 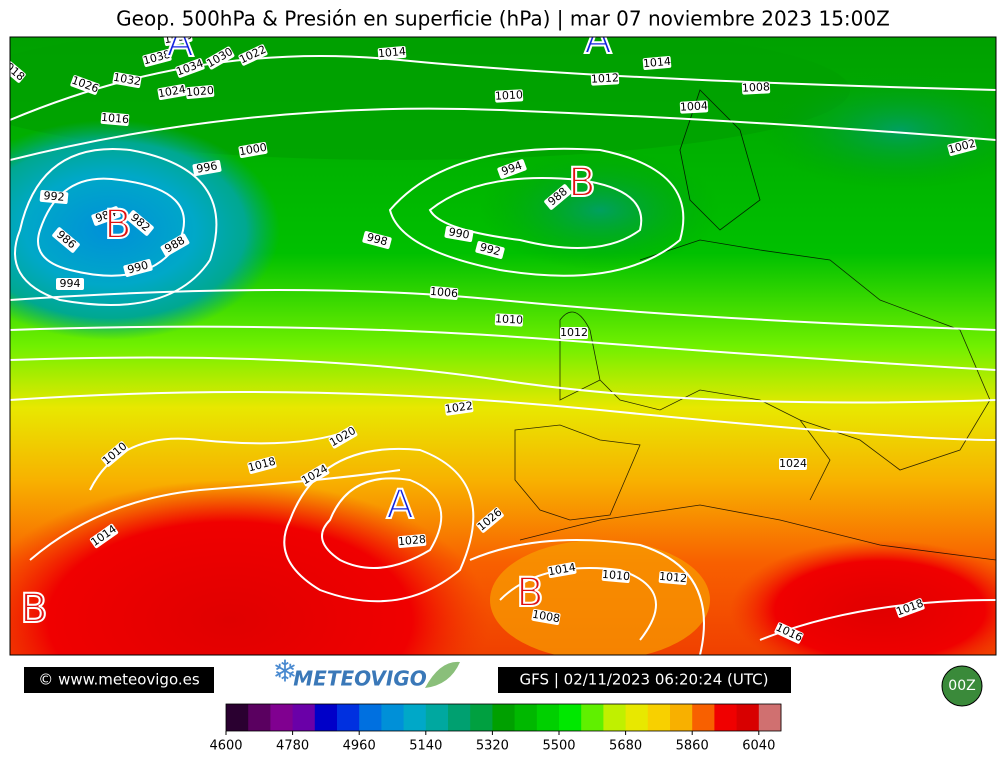 I want to click on isobar-label: 996, so click(x=207, y=168).